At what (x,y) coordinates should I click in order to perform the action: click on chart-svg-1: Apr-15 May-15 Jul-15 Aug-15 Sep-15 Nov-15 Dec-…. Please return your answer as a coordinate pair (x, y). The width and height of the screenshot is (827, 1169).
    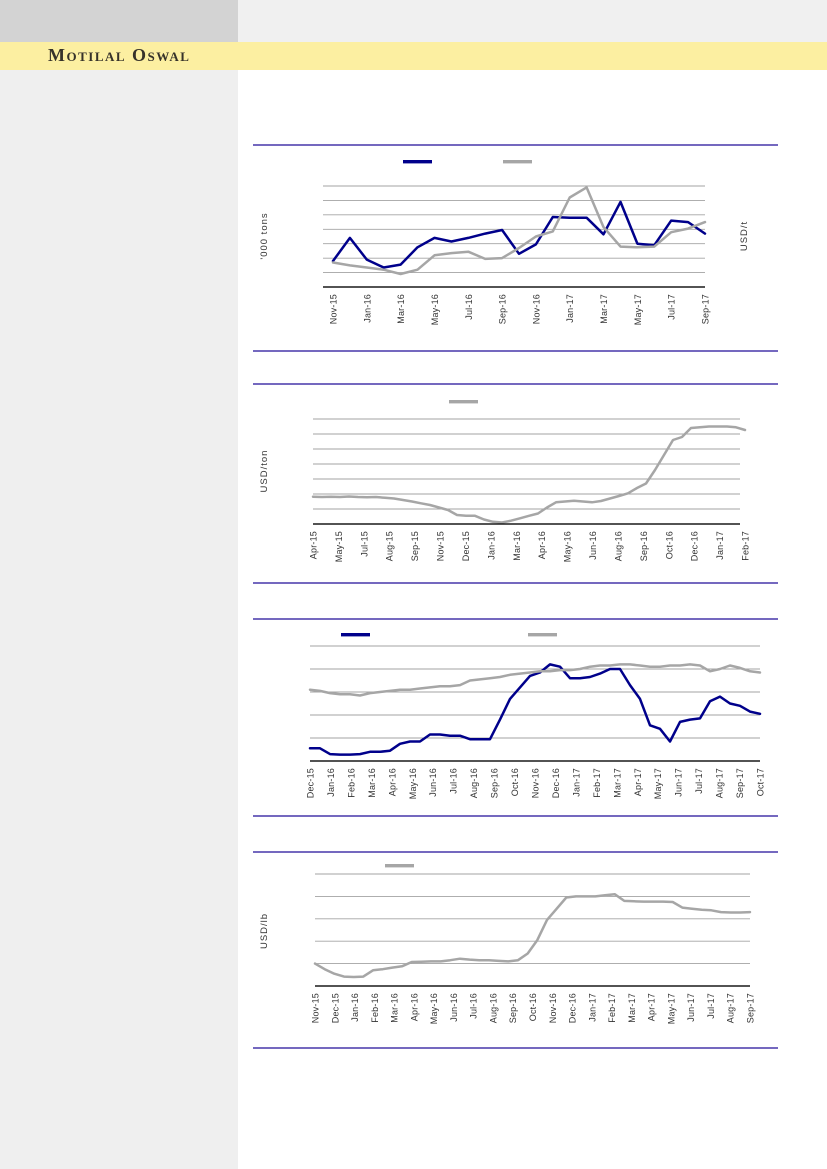
    Looking at the image, I should click on (505, 481).